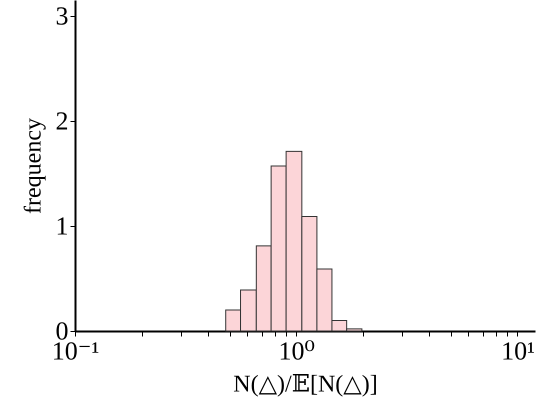  I want to click on x-tick-label: 10¹, so click(518, 351).